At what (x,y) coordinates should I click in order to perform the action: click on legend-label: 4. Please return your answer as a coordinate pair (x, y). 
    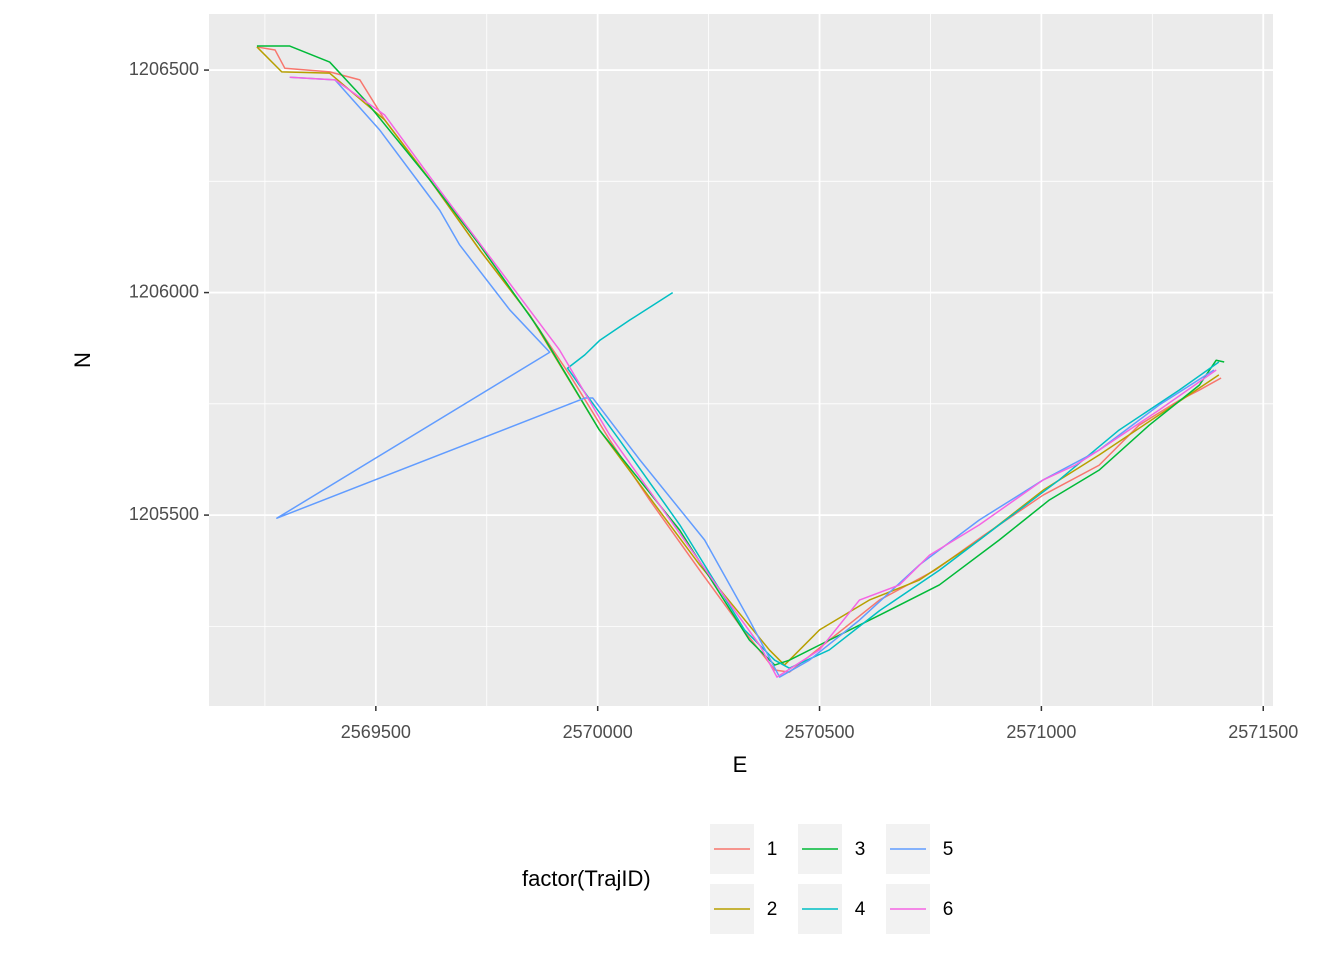
    Looking at the image, I should click on (860, 909).